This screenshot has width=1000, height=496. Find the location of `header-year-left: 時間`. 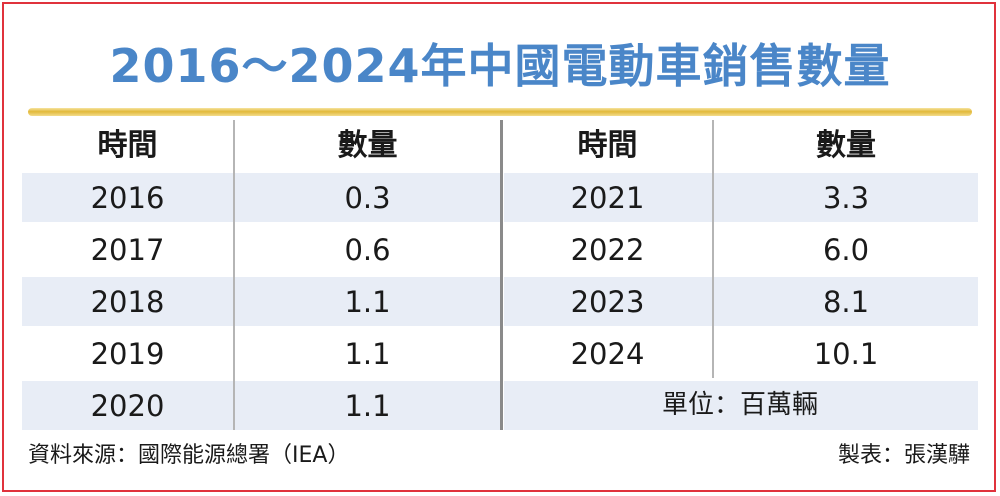

header-year-left: 時間 is located at coordinates (127, 145).